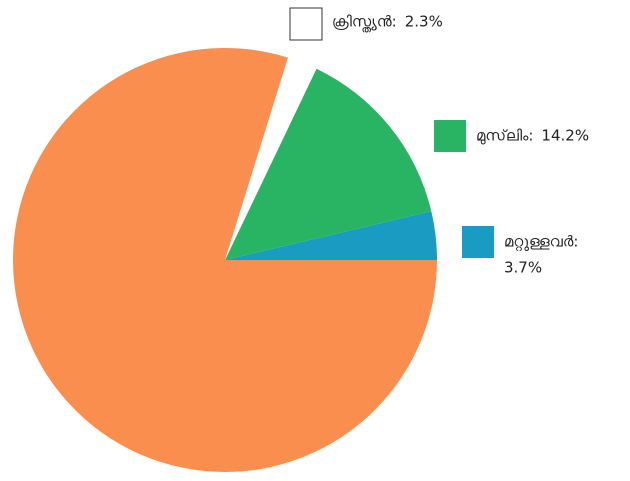  What do you see at coordinates (364, 23) in the screenshot?
I see `legend-label: ക്രിസ്ത്യൻ:` at bounding box center [364, 23].